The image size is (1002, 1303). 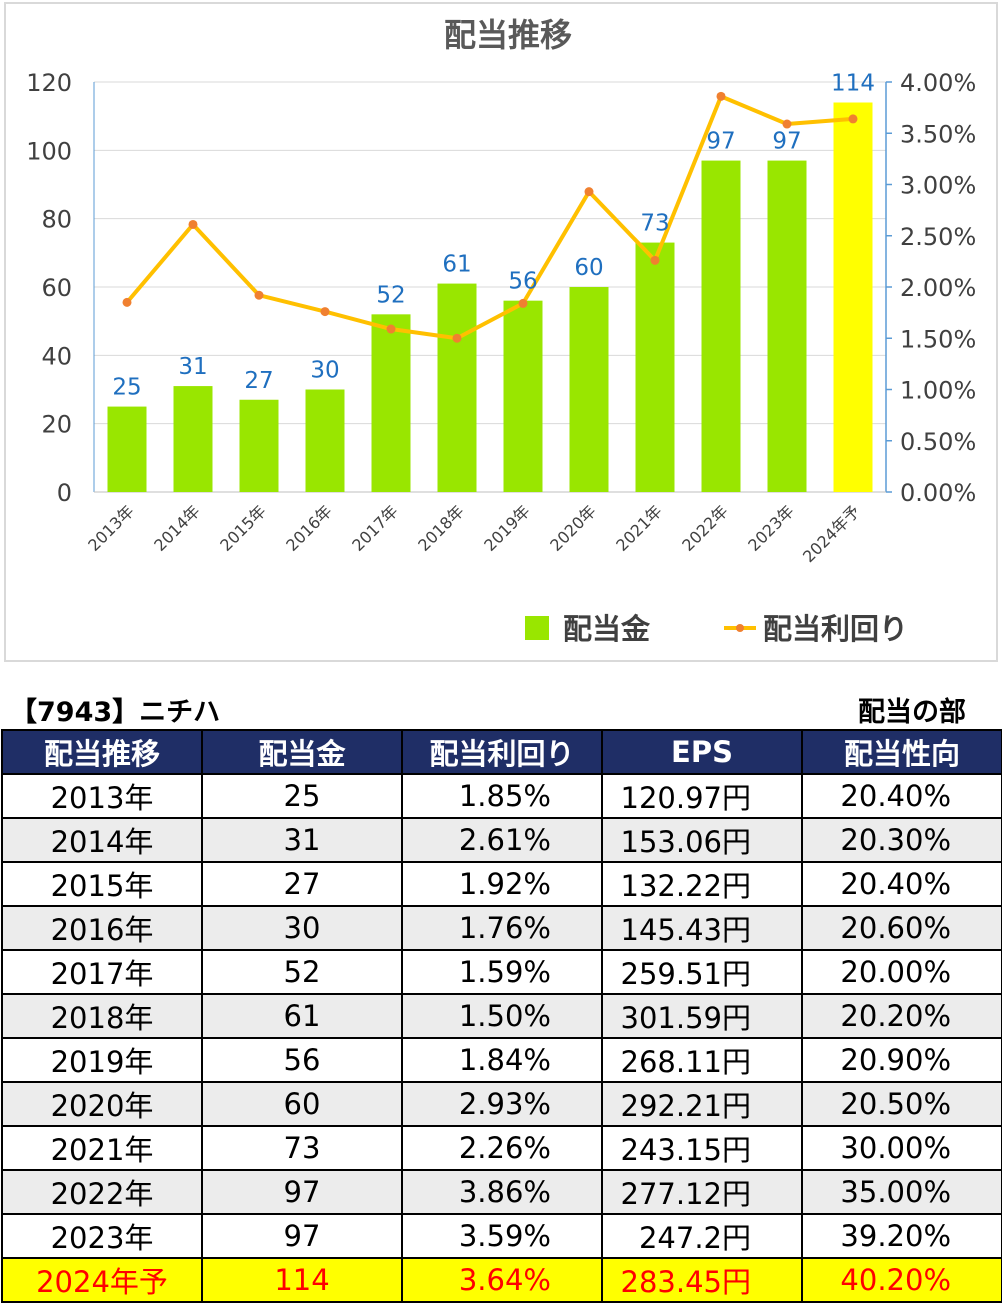 What do you see at coordinates (501, 972) in the screenshot?
I see `table-row: 2017年 52 1.59% 259.51円 20.00%` at bounding box center [501, 972].